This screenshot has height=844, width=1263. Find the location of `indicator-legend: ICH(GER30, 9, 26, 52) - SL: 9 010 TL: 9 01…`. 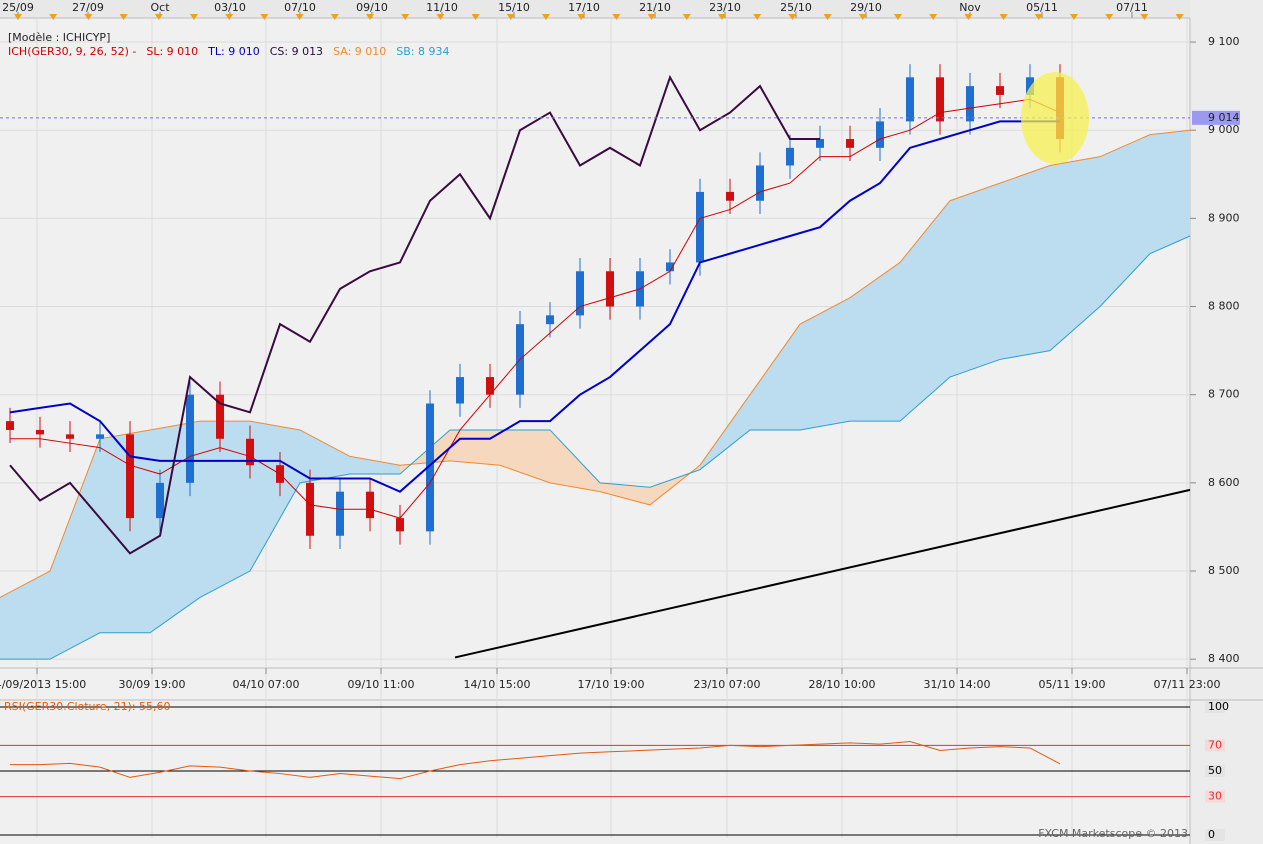

indicator-legend: ICH(GER30, 9, 26, 52) - SL: 9 010 TL: 9 01… is located at coordinates (229, 51).